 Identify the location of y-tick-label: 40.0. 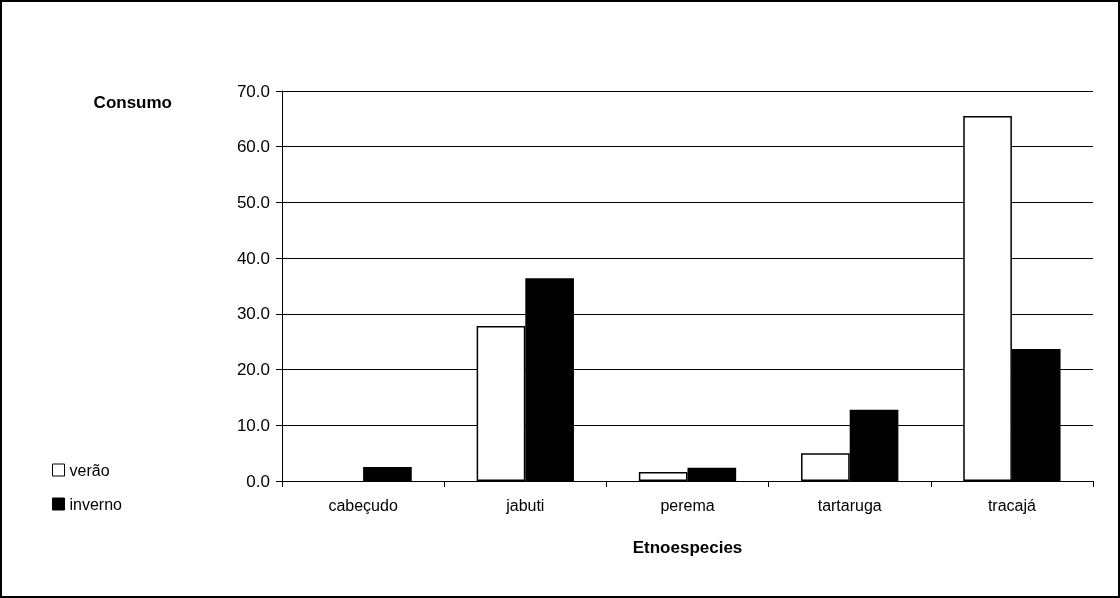
(253, 258).